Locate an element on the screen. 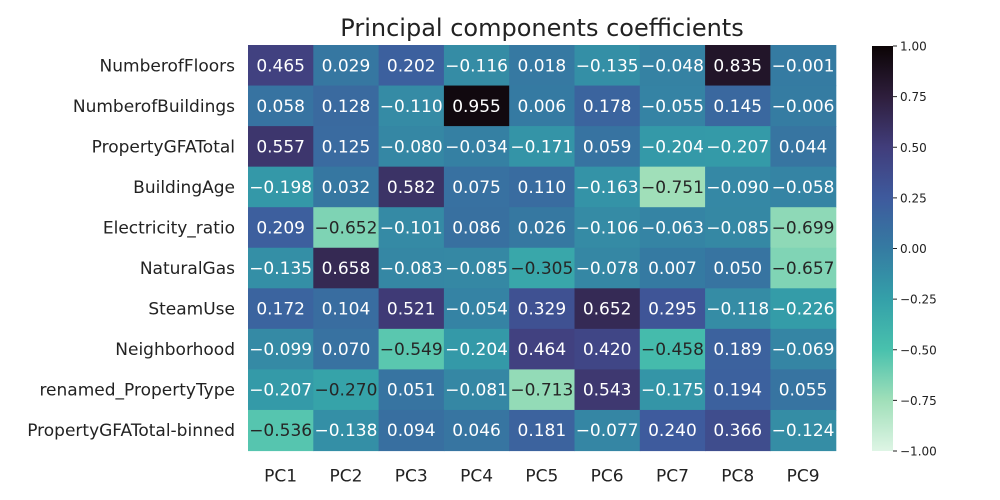 This screenshot has width=1000, height=500. cell-value-r9-c5: −0.077 is located at coordinates (607, 431).